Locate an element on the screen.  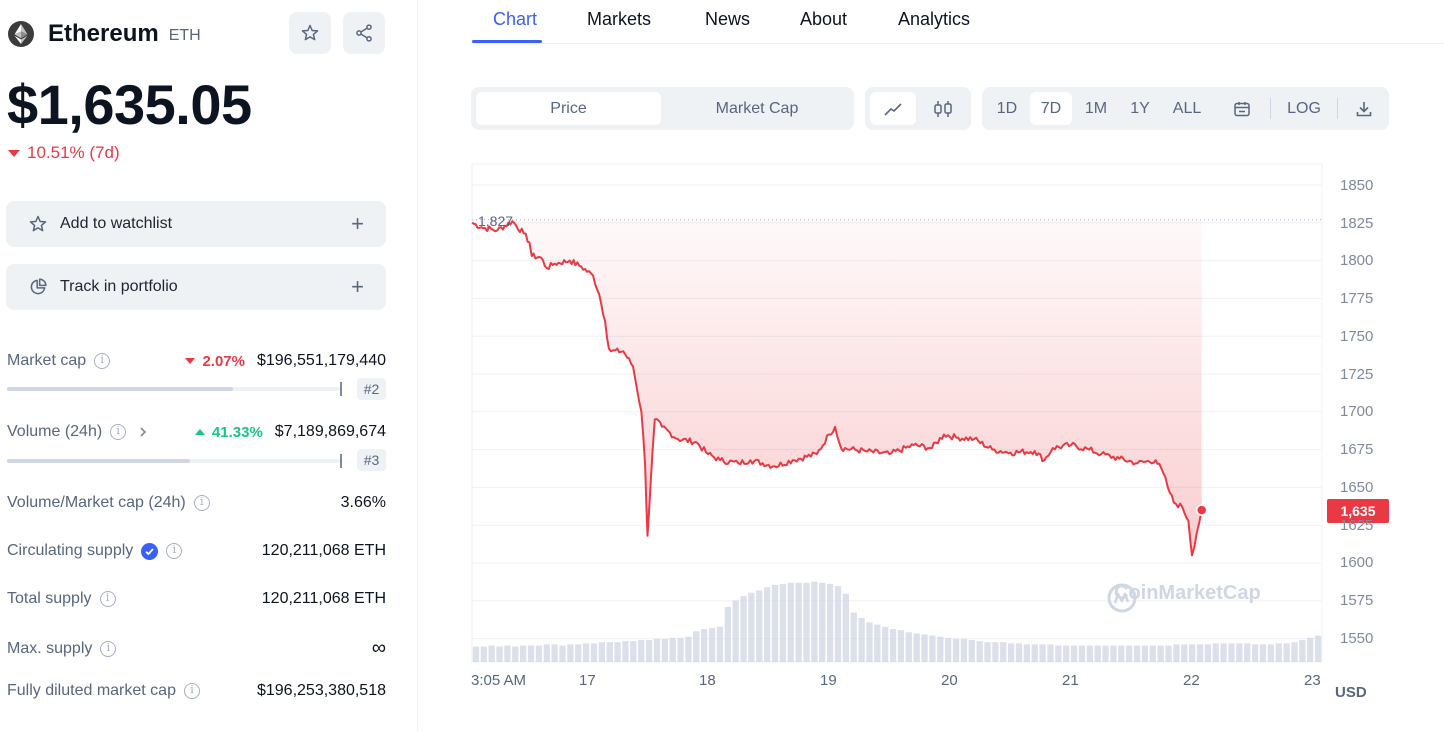
y-tick-label: 1850 is located at coordinates (1357, 185).